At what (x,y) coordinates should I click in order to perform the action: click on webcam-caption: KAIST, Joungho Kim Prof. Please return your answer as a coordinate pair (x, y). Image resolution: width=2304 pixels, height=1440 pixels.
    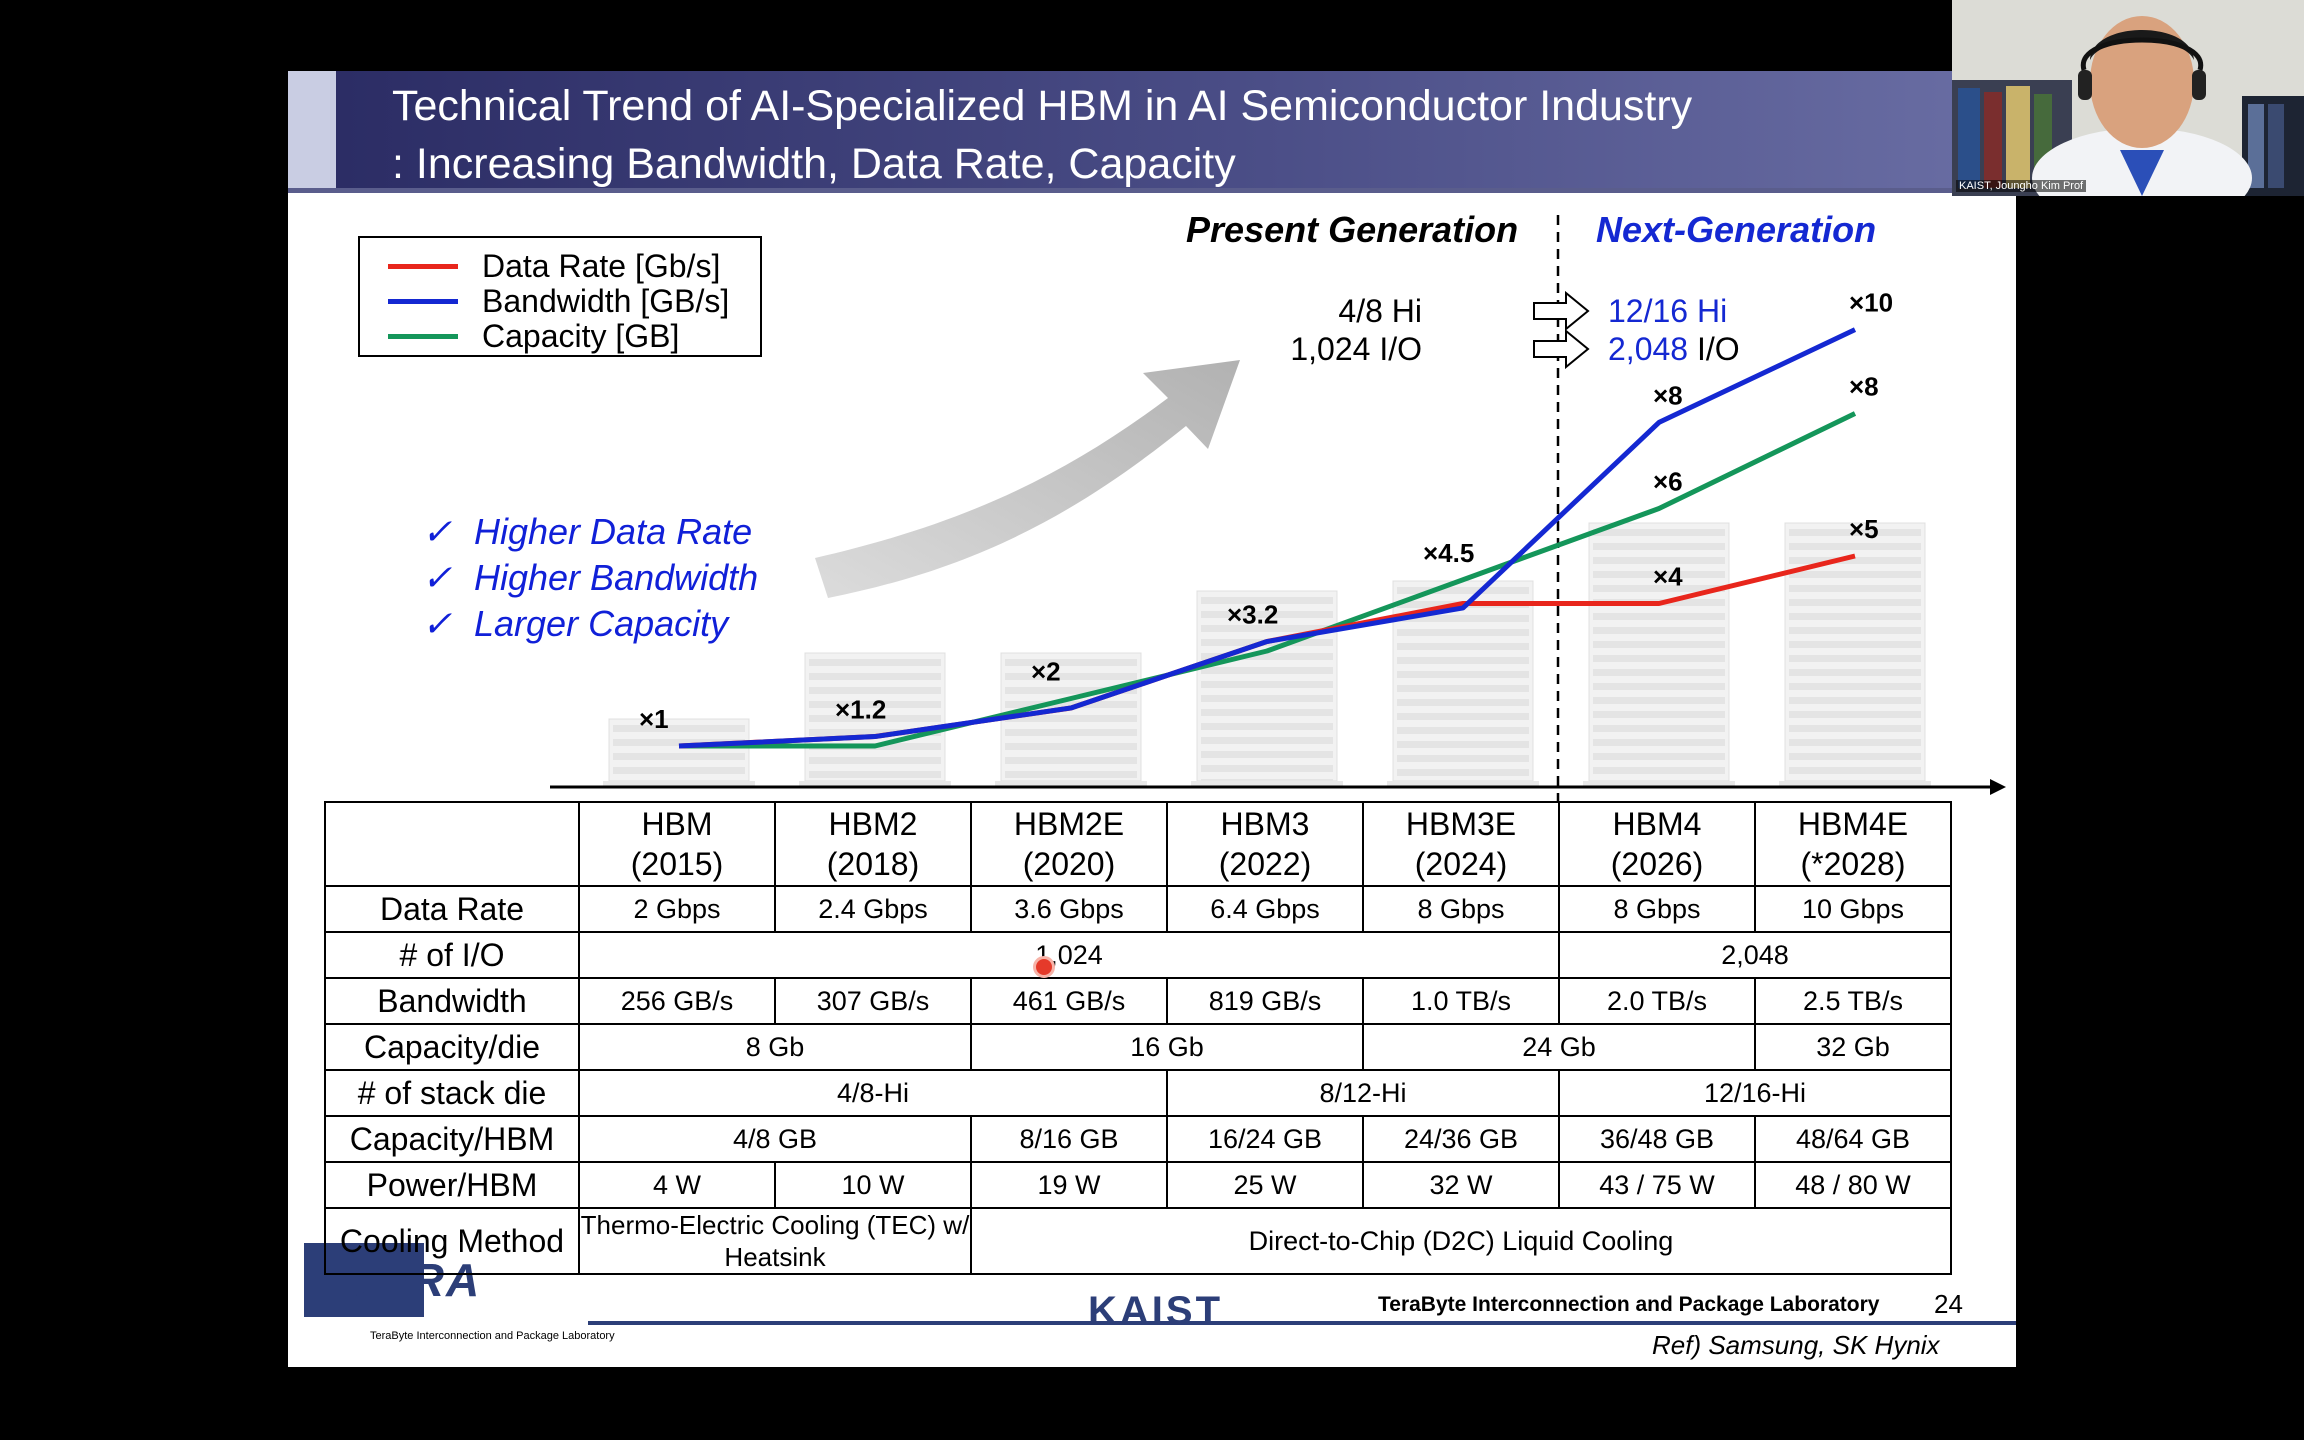
    Looking at the image, I should click on (2021, 186).